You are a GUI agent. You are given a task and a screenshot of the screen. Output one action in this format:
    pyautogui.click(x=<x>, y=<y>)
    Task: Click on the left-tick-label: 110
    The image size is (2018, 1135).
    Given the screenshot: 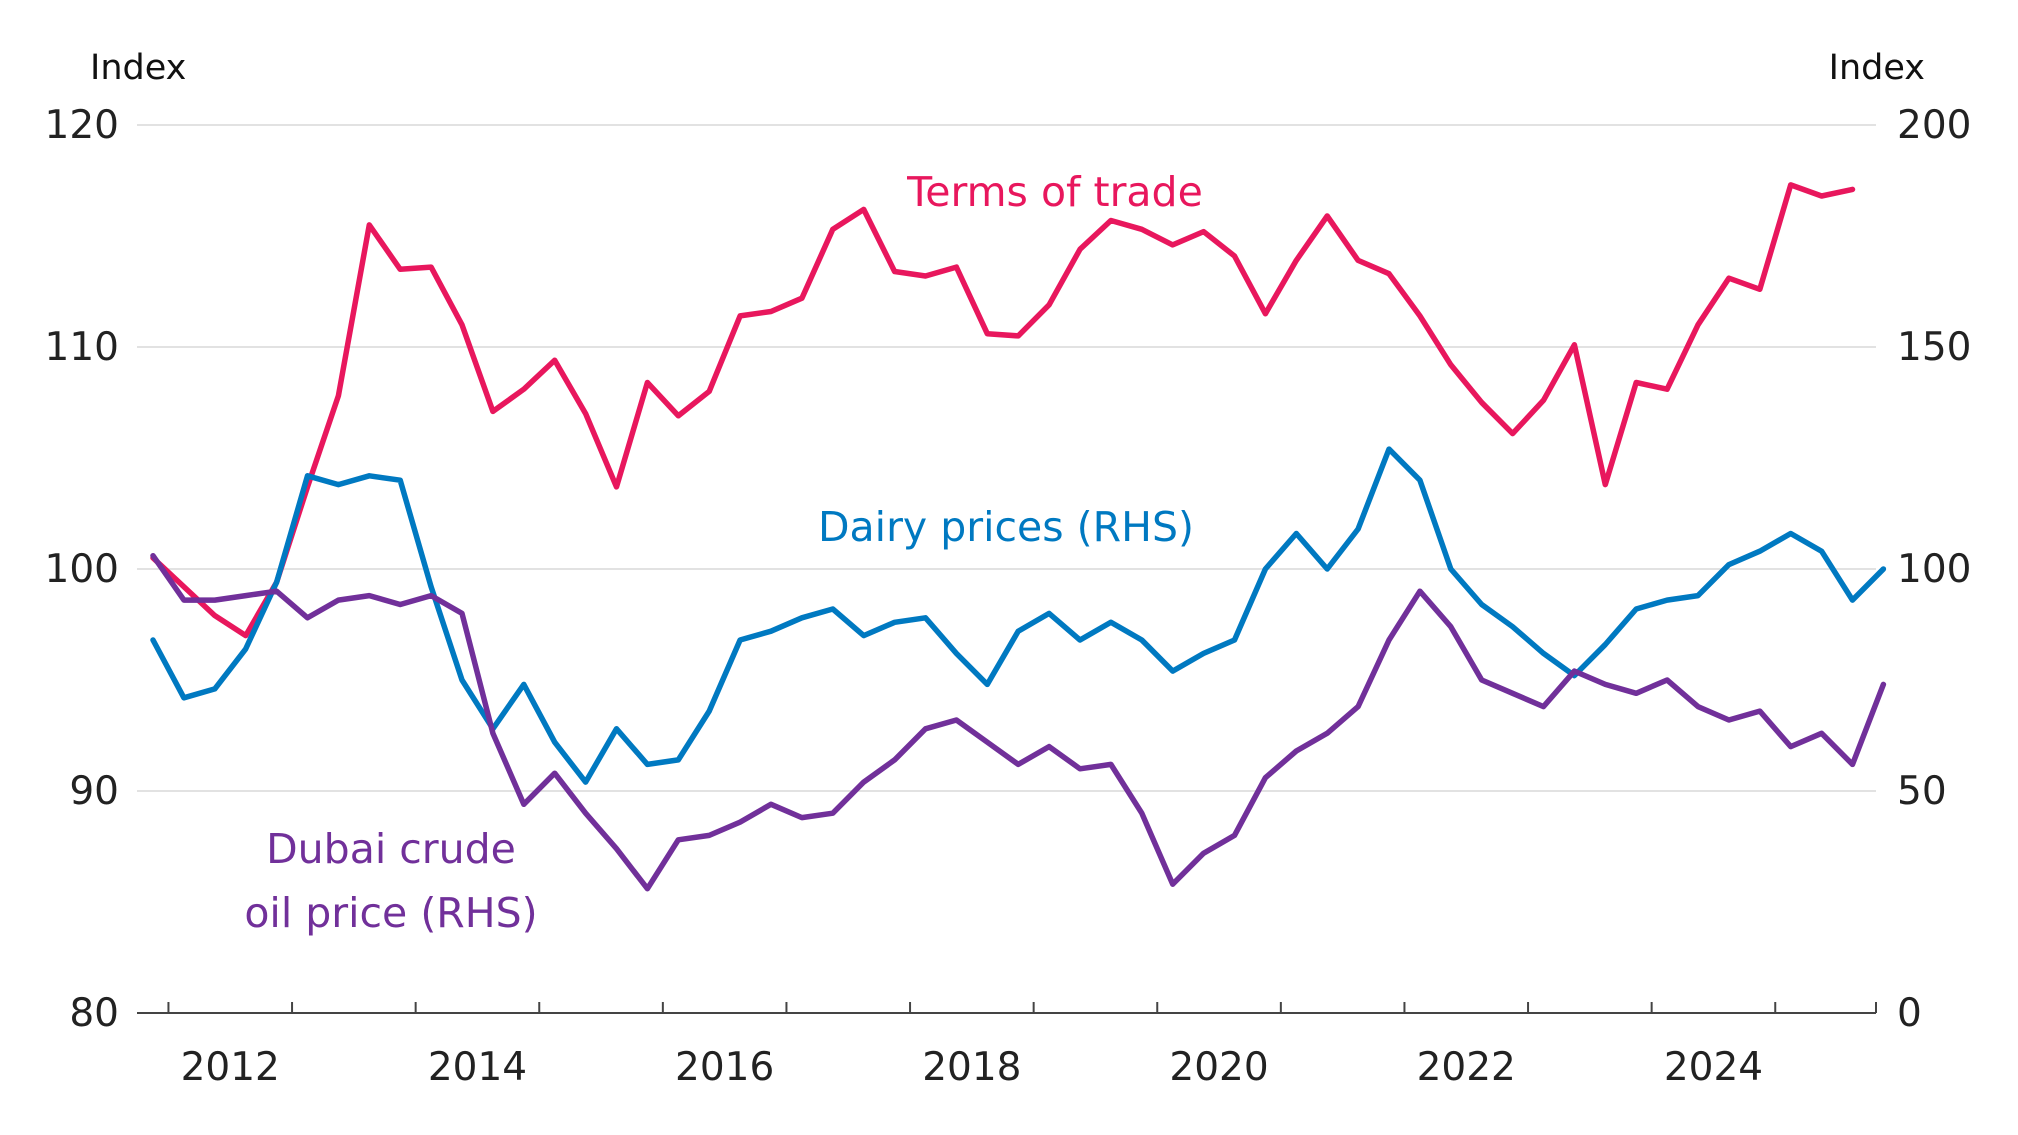 What is the action you would take?
    pyautogui.click(x=82, y=347)
    